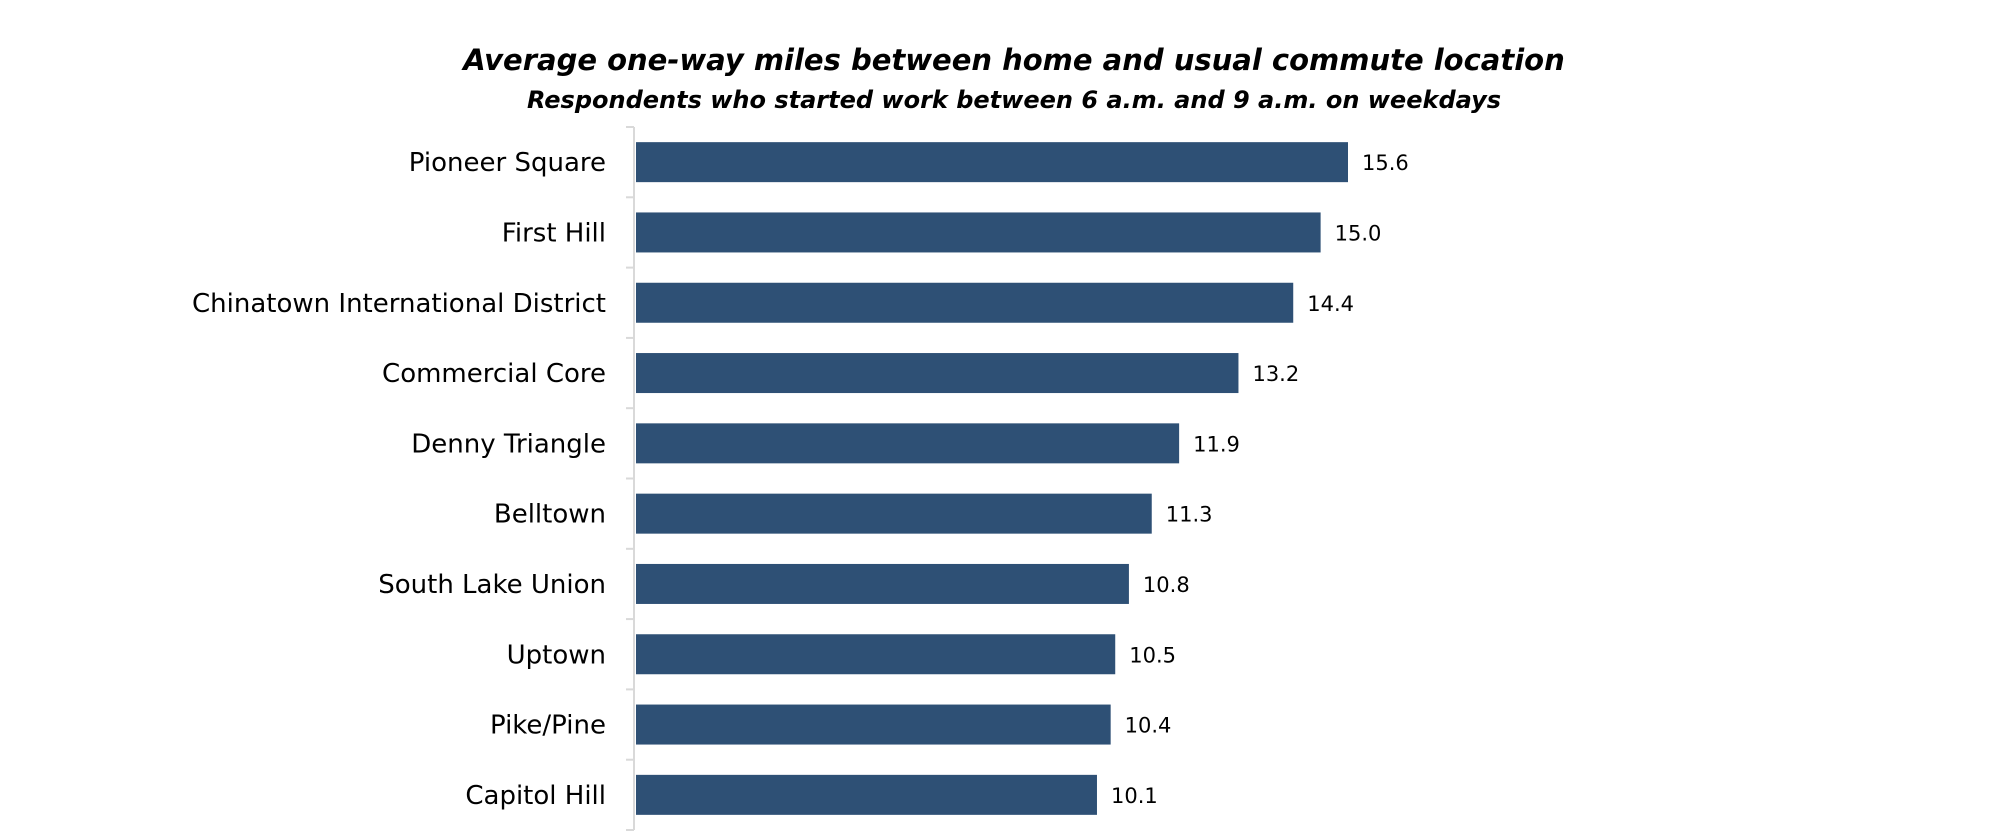 This screenshot has height=838, width=2008. I want to click on value-labels: 15.6 15.0 14.4 13.2 11.9 11.3 10.8 10.5 10.4 10.1, so click(1260, 479).